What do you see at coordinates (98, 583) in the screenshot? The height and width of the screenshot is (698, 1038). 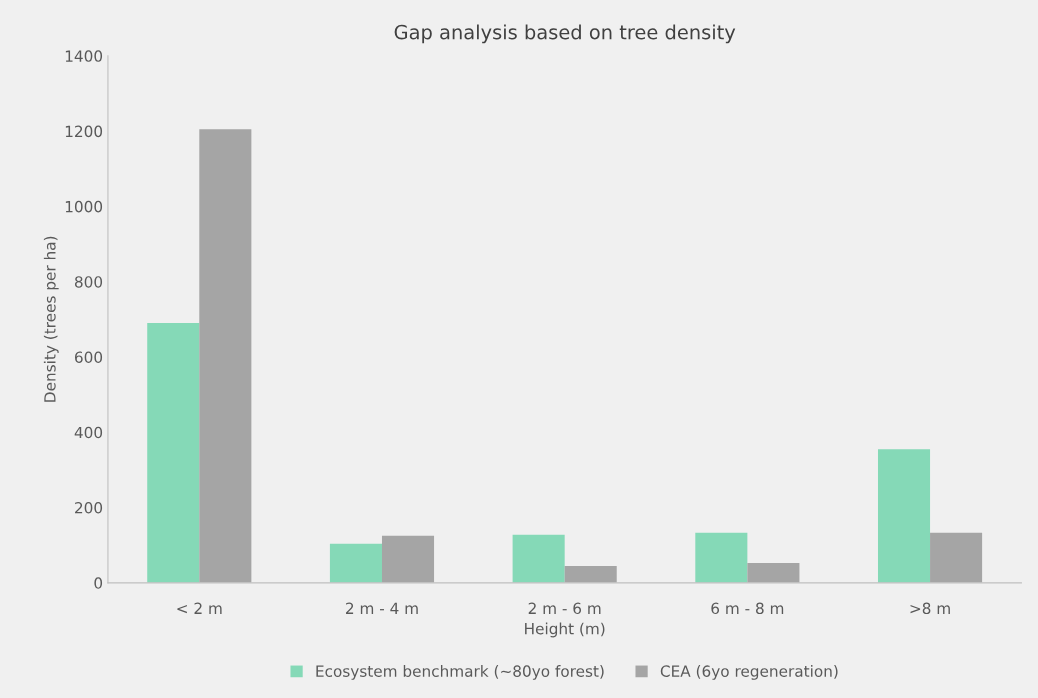 I see `y-tick-label: 0` at bounding box center [98, 583].